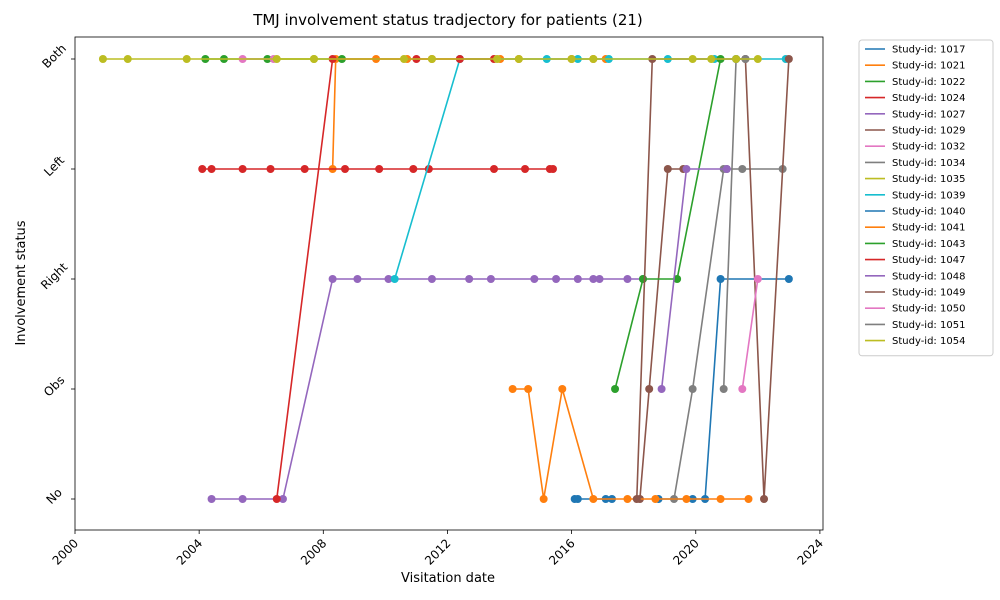  I want to click on legend-label: Study-id: 1032, so click(928, 147).